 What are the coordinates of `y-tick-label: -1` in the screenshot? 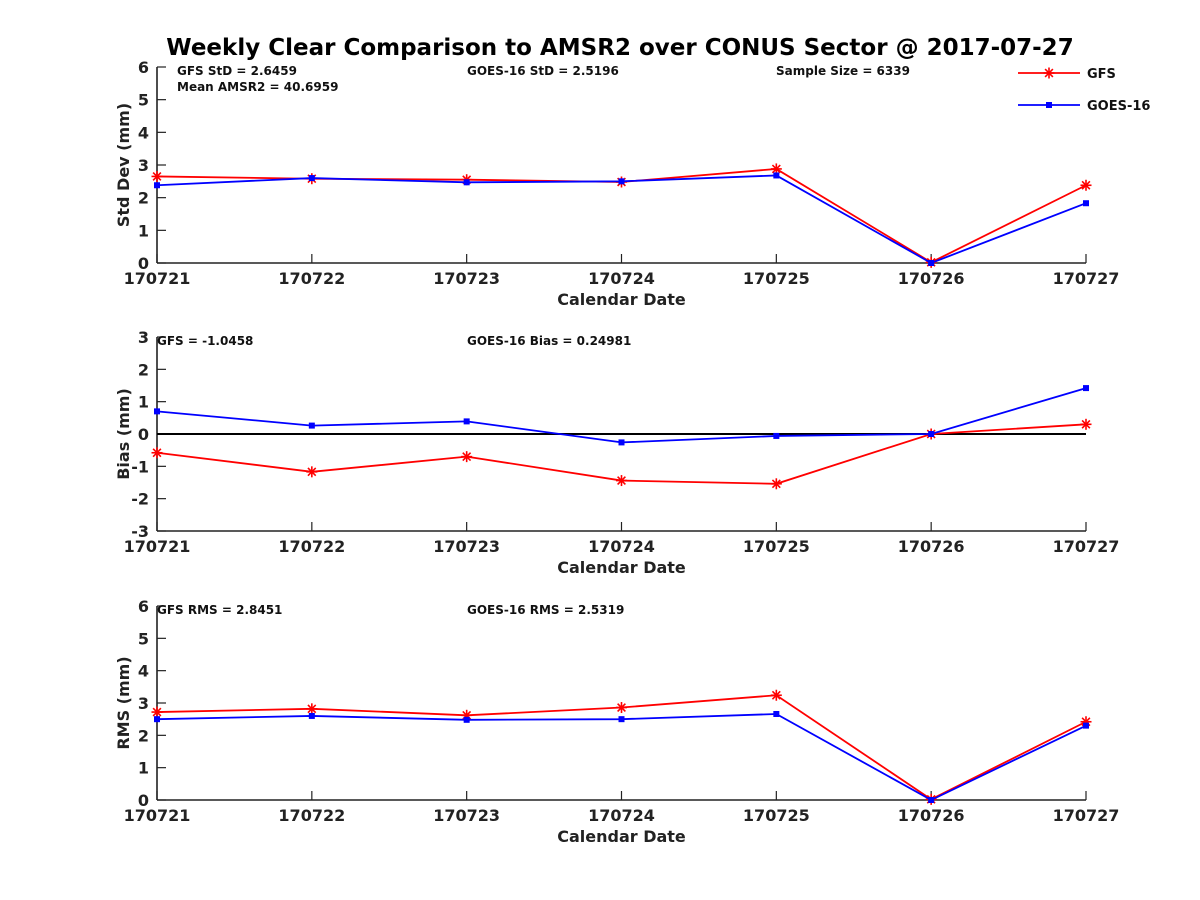 It's located at (140, 466).